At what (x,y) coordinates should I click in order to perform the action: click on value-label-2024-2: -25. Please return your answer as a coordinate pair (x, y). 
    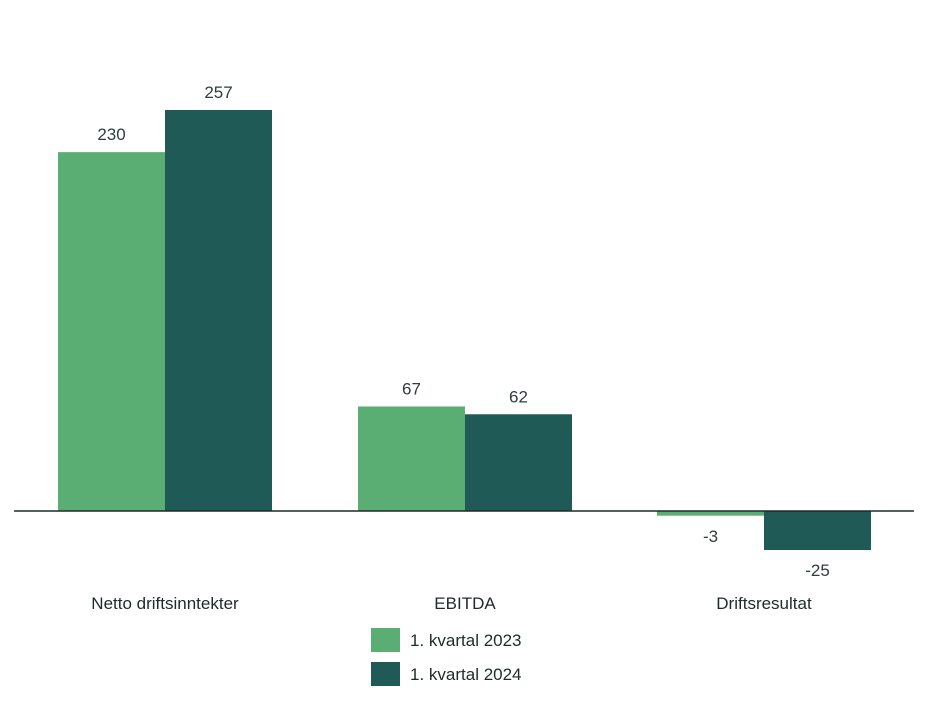
    Looking at the image, I should click on (817, 570).